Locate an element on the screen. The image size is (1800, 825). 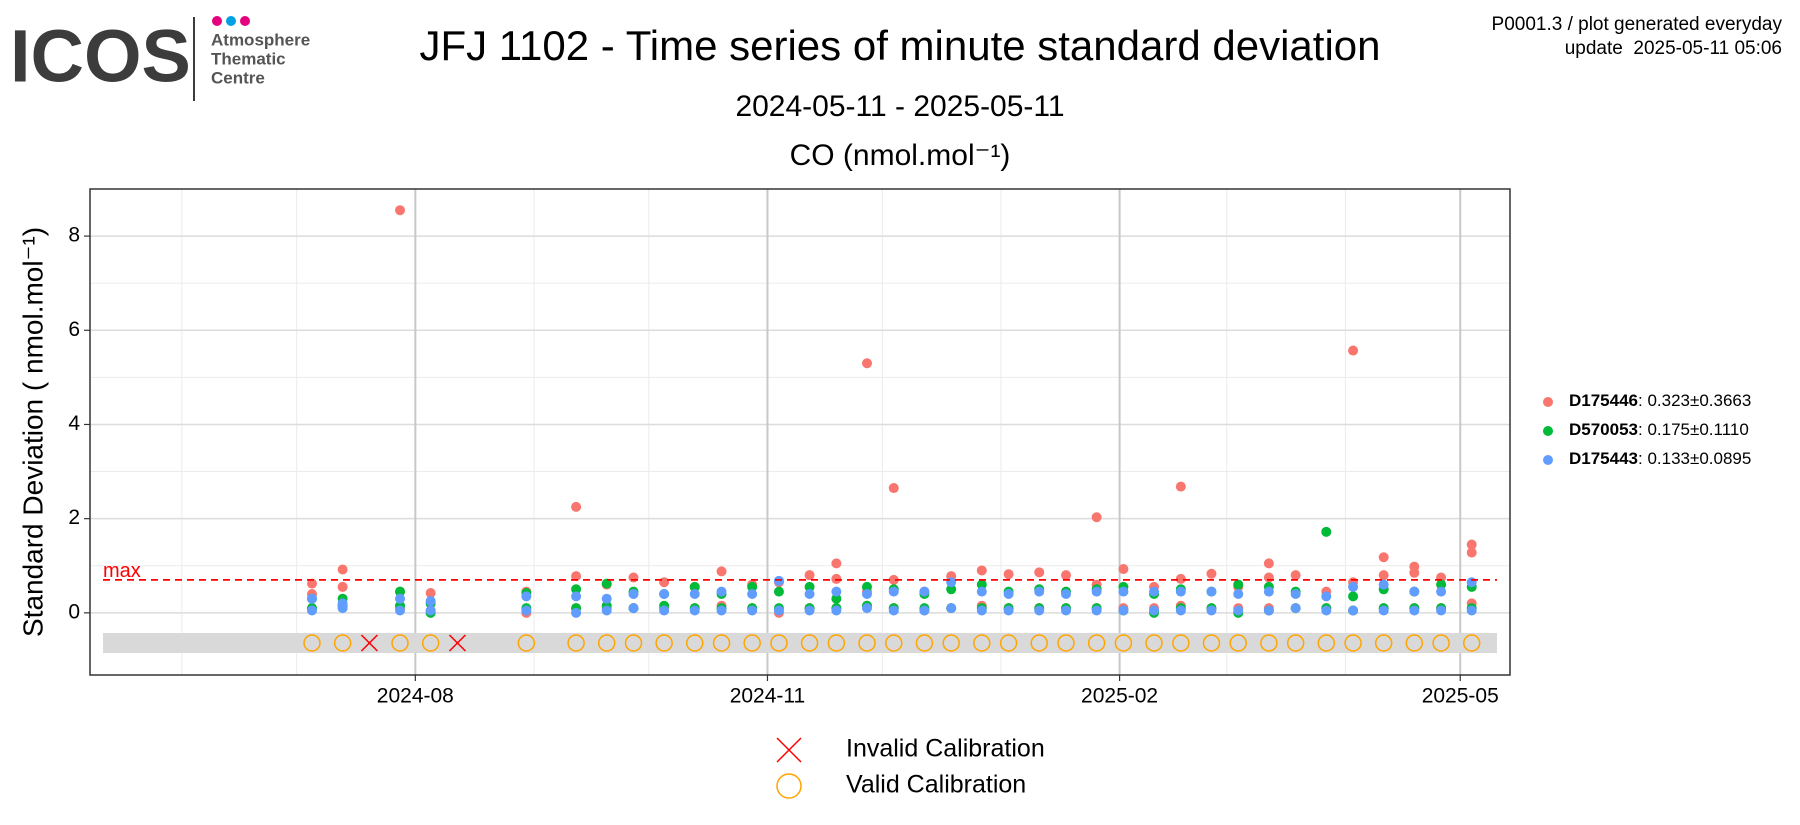
y-axis-label: Standard Deviation ( nmol.mol⁻¹) is located at coordinates (32, 432).